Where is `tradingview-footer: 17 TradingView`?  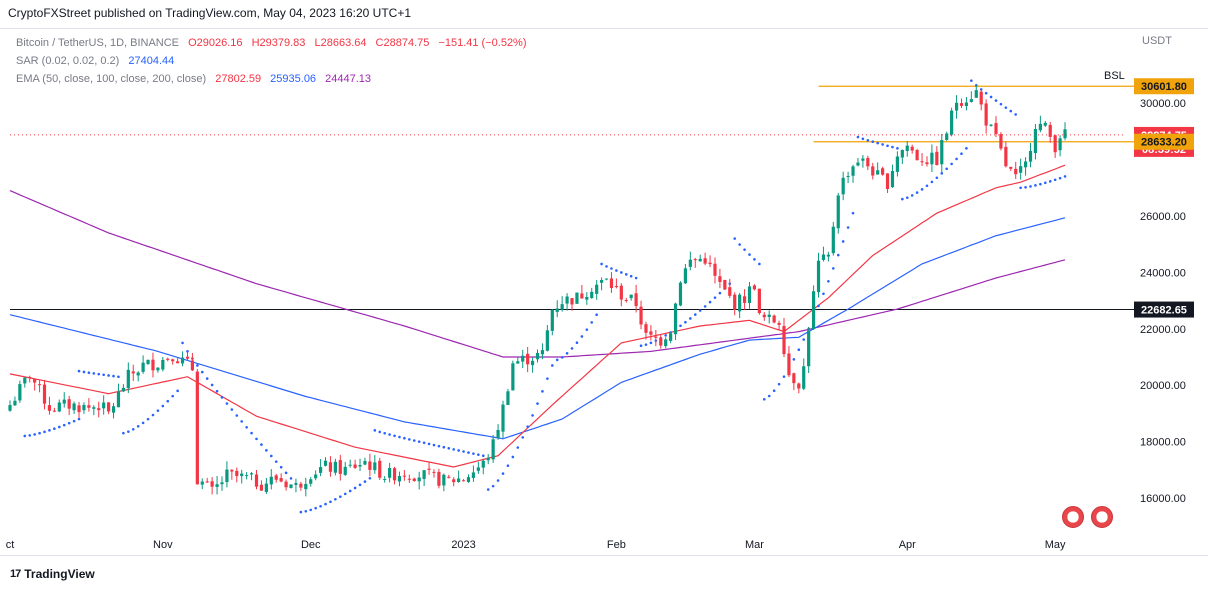 tradingview-footer: 17 TradingView is located at coordinates (52, 574).